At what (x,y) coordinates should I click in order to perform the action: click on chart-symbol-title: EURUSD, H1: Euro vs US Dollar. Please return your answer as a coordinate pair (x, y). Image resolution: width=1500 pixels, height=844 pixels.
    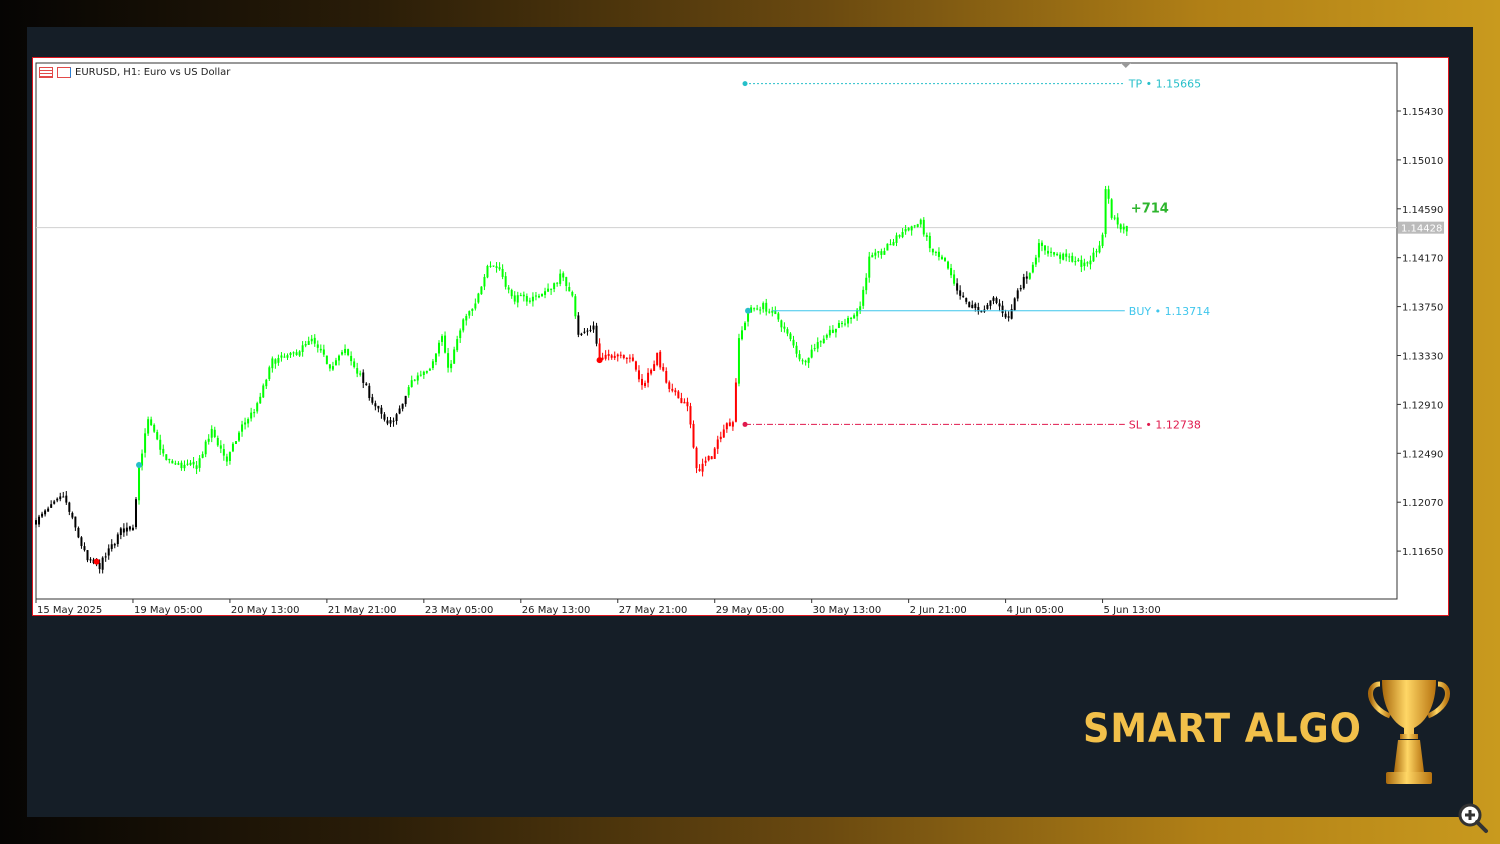
    Looking at the image, I should click on (153, 72).